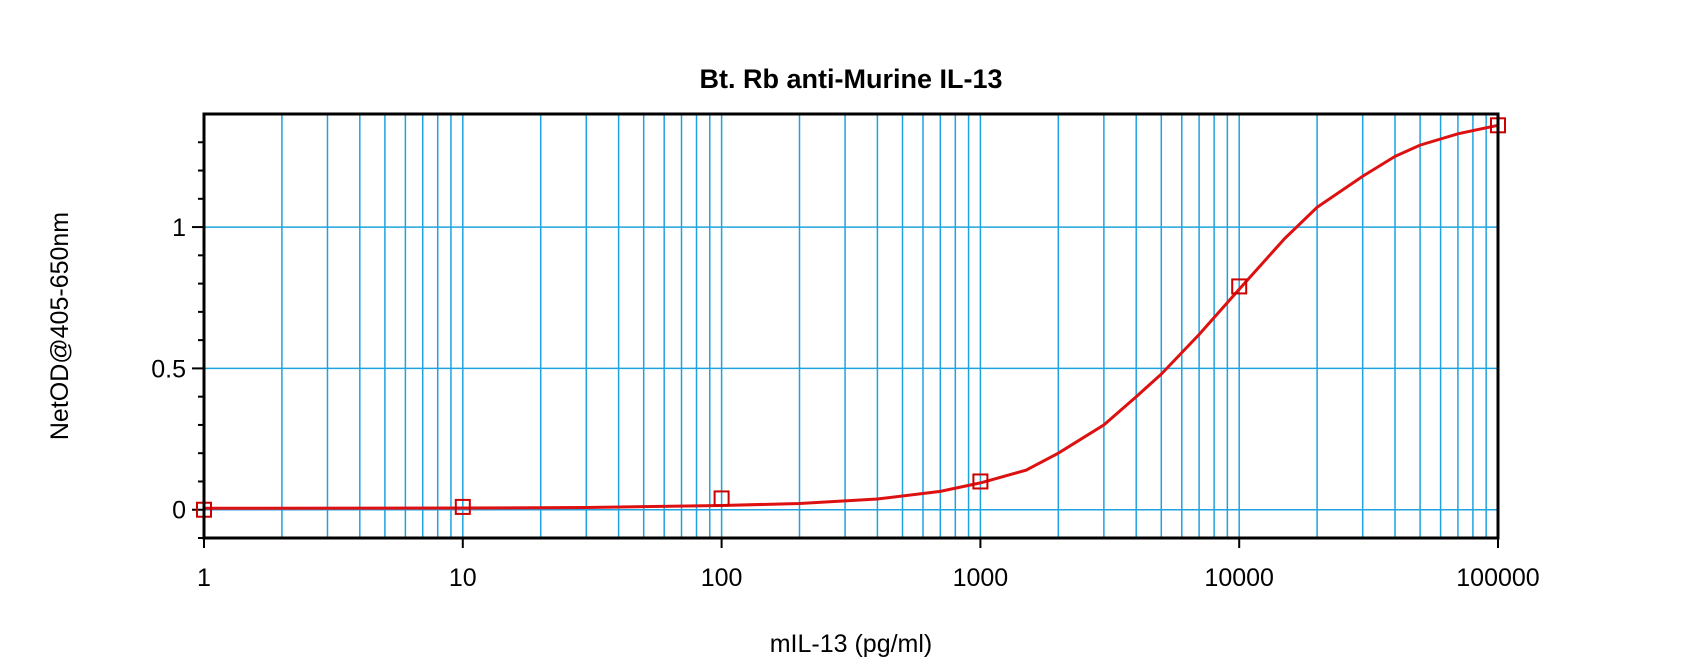  I want to click on x-tick-label: 100000, so click(1497, 578).